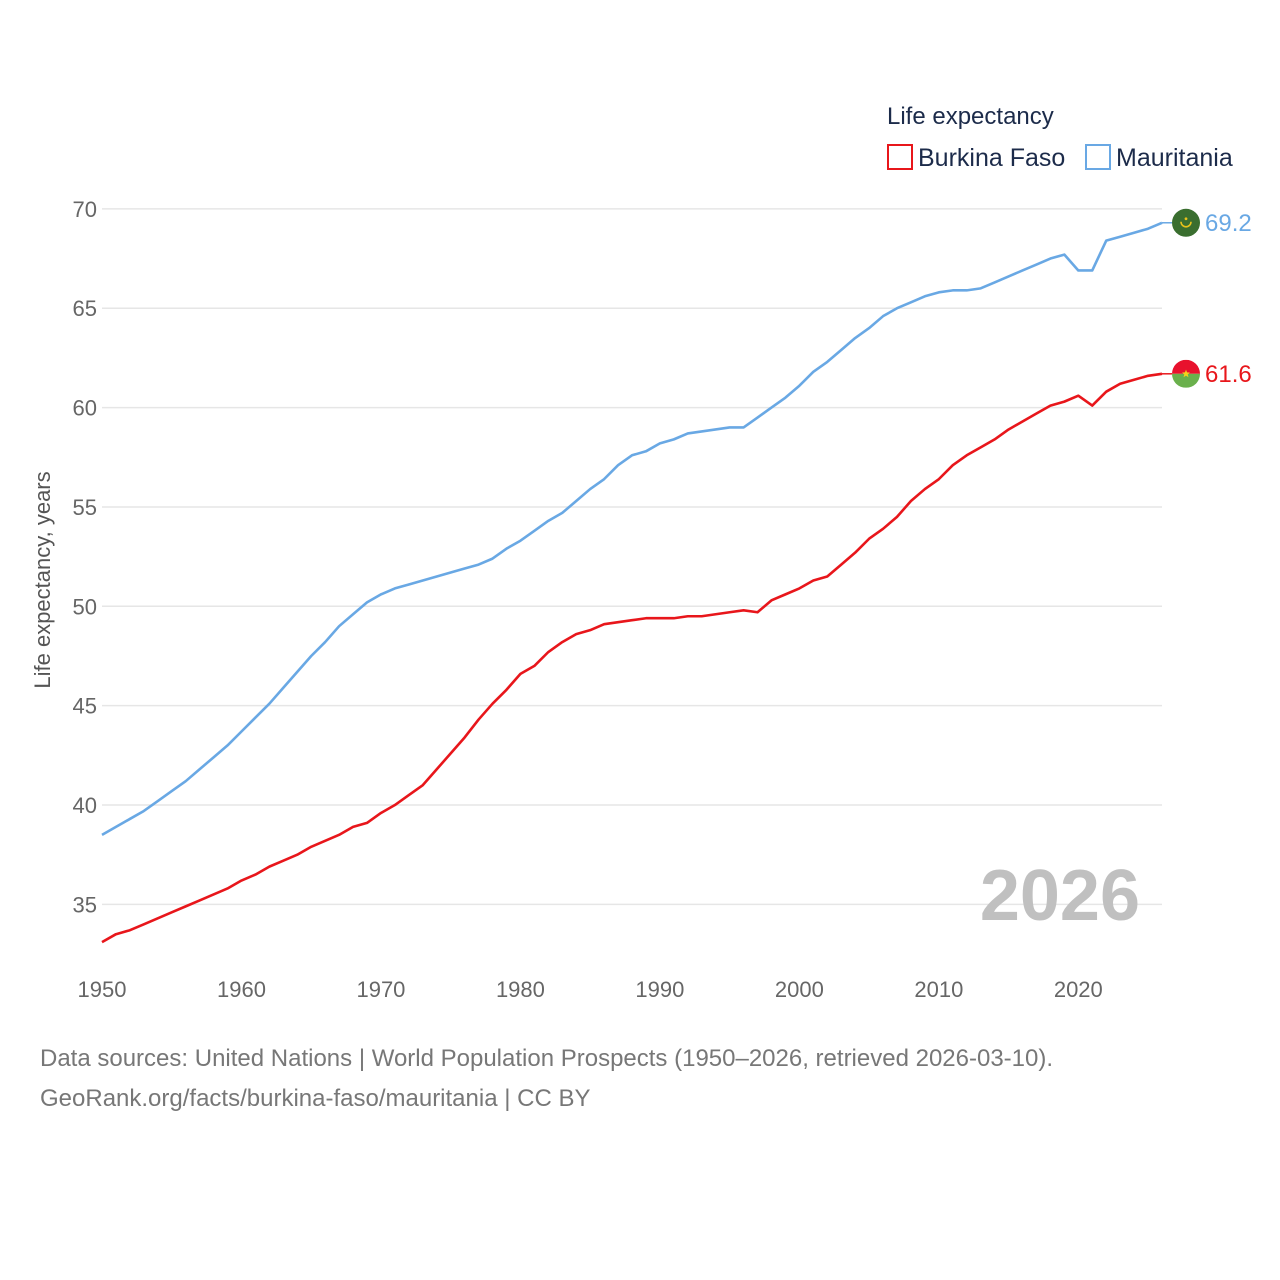  What do you see at coordinates (85, 408) in the screenshot?
I see `y-tick-label-60: 60` at bounding box center [85, 408].